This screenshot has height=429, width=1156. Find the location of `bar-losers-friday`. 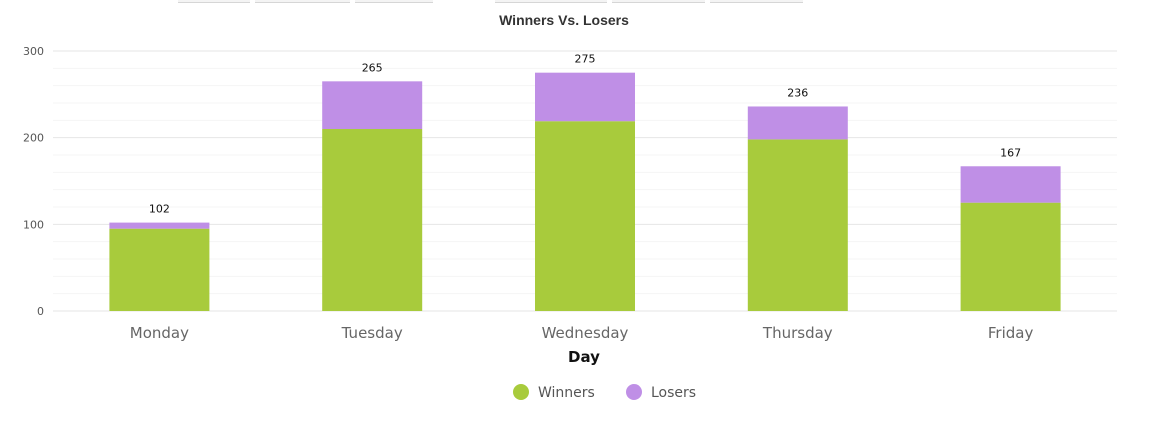

bar-losers-friday is located at coordinates (1010, 184).